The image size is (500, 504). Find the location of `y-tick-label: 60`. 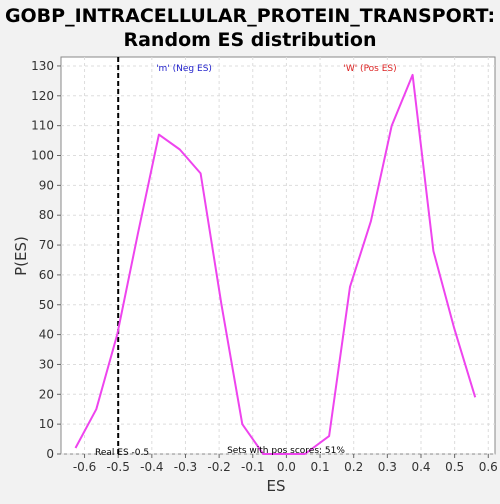

y-tick-label: 60 is located at coordinates (46, 275).